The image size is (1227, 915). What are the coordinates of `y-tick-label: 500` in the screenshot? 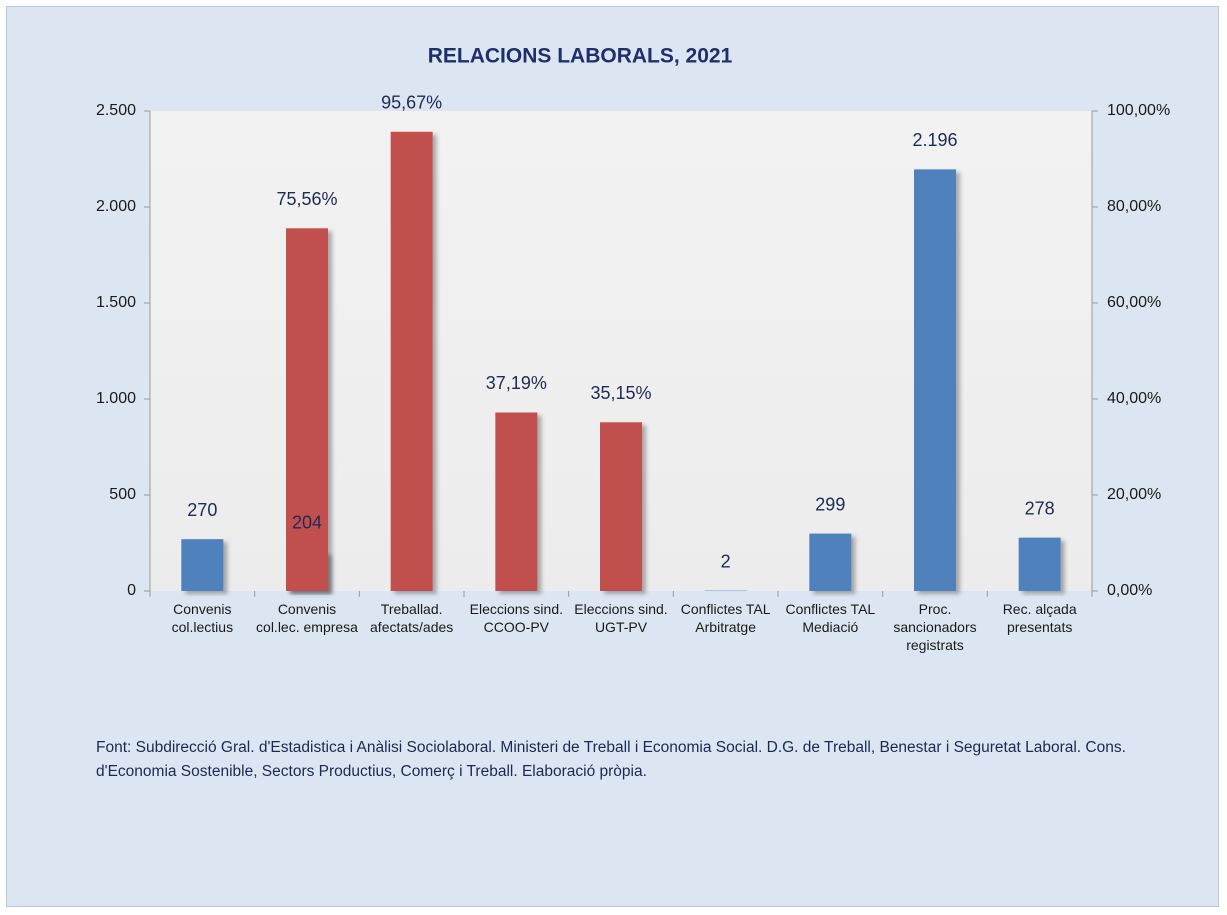 It's located at (122, 494).